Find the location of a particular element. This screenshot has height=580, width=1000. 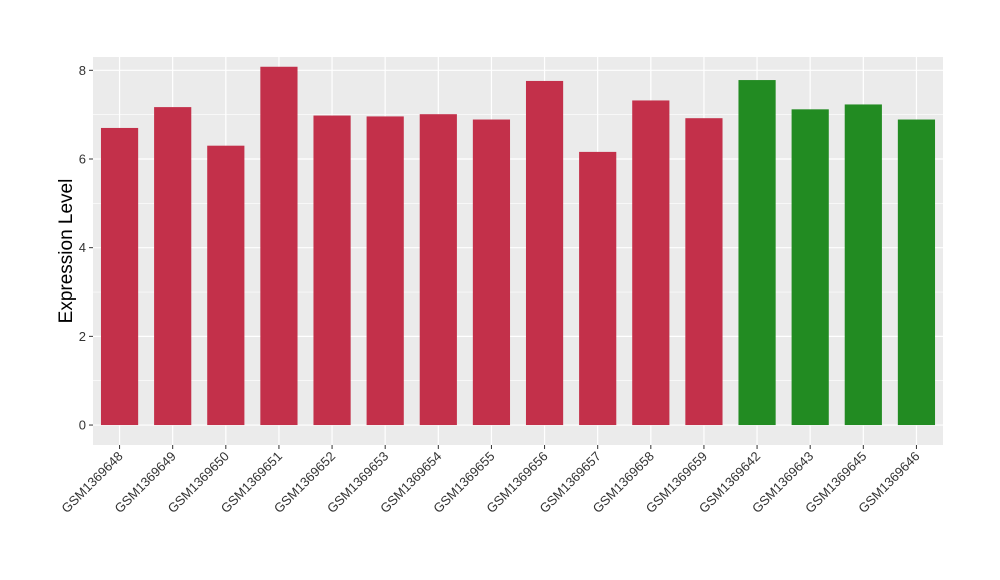

bar-GSM1369642 is located at coordinates (757, 253).